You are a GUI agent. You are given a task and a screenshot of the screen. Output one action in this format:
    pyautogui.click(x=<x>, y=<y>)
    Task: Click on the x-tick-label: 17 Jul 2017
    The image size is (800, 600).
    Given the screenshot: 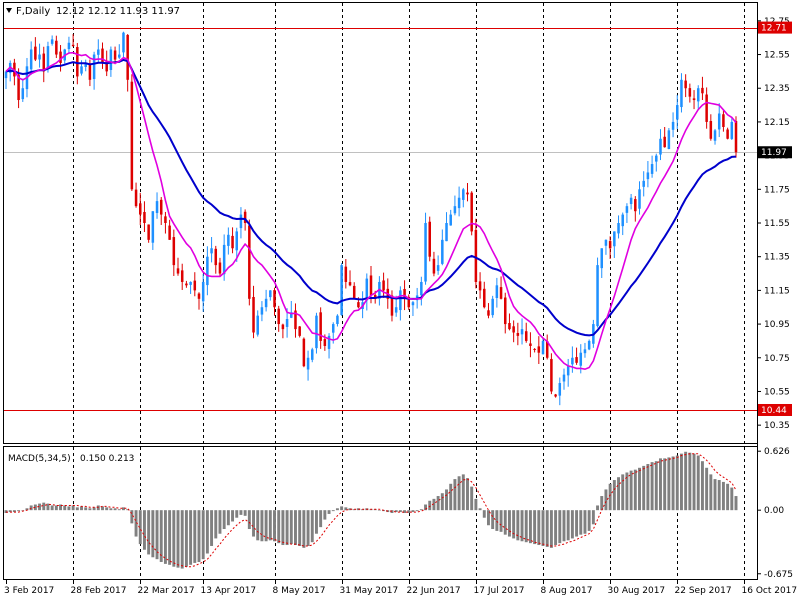 What is the action you would take?
    pyautogui.click(x=499, y=591)
    